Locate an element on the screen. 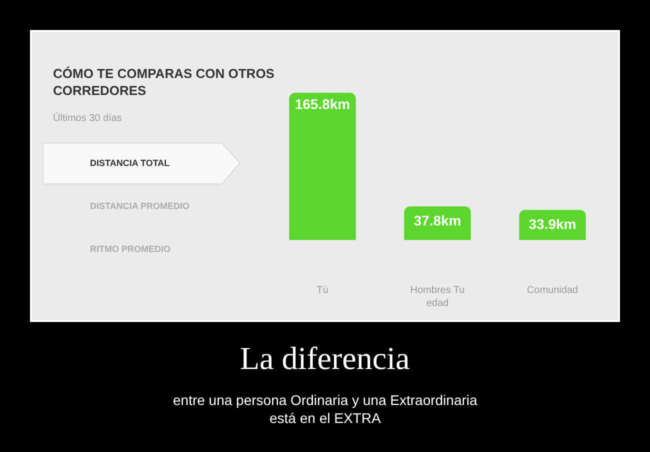 This screenshot has width=650, height=452. text: DISTANCIA PROMEDIO is located at coordinates (140, 206).